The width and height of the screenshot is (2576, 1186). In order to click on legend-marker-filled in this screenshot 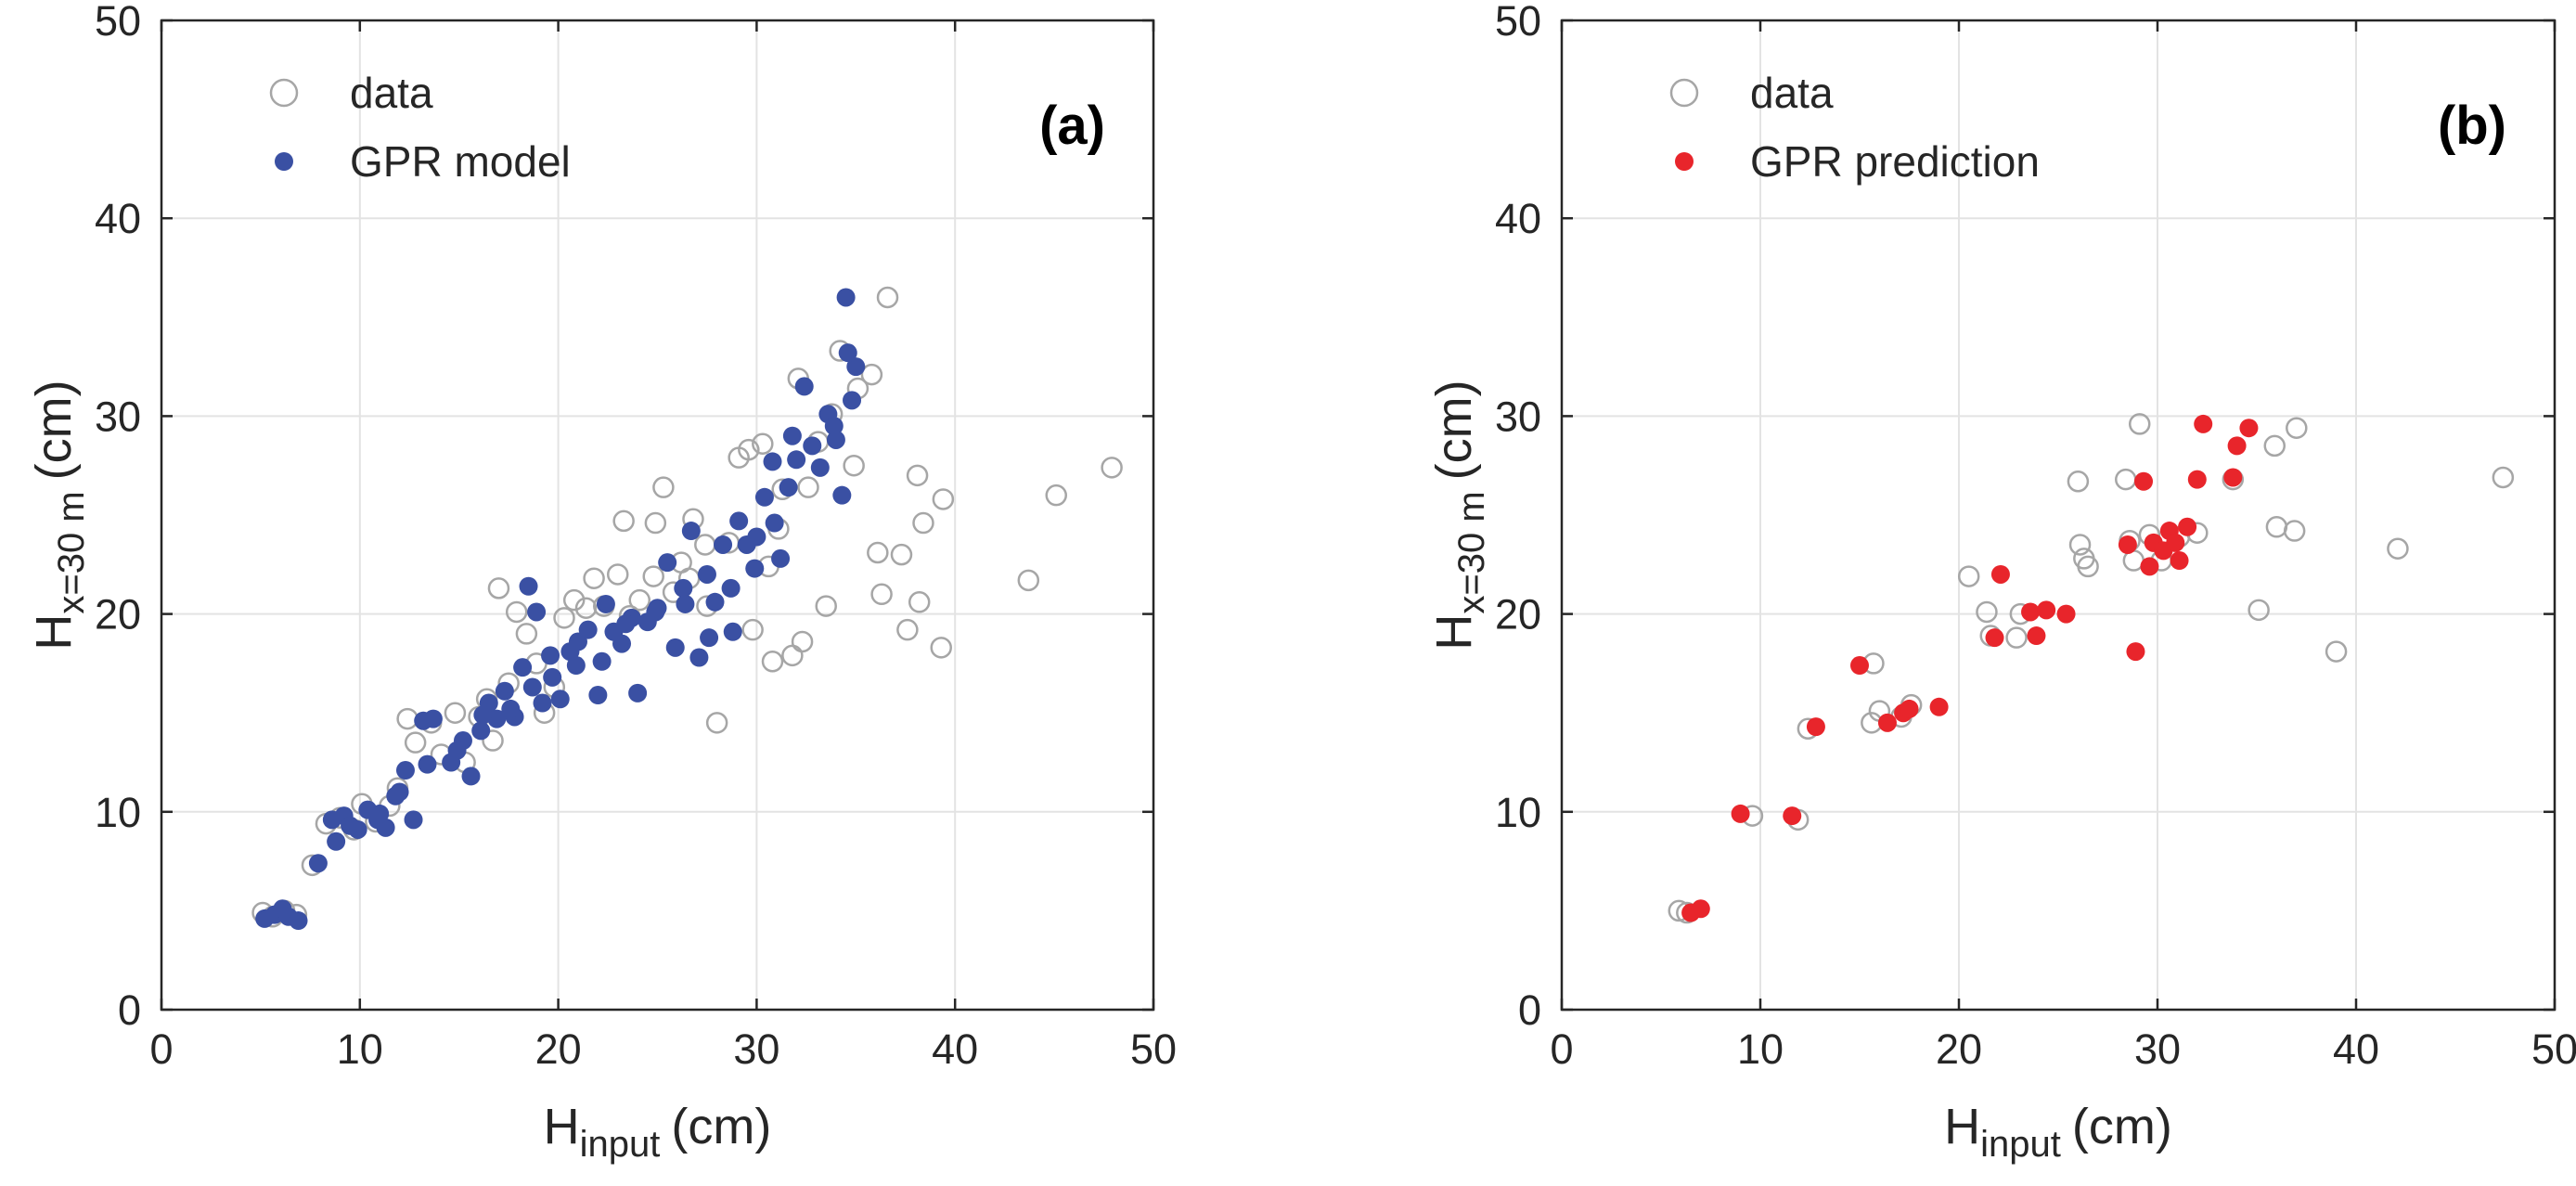, I will do `click(1684, 161)`.